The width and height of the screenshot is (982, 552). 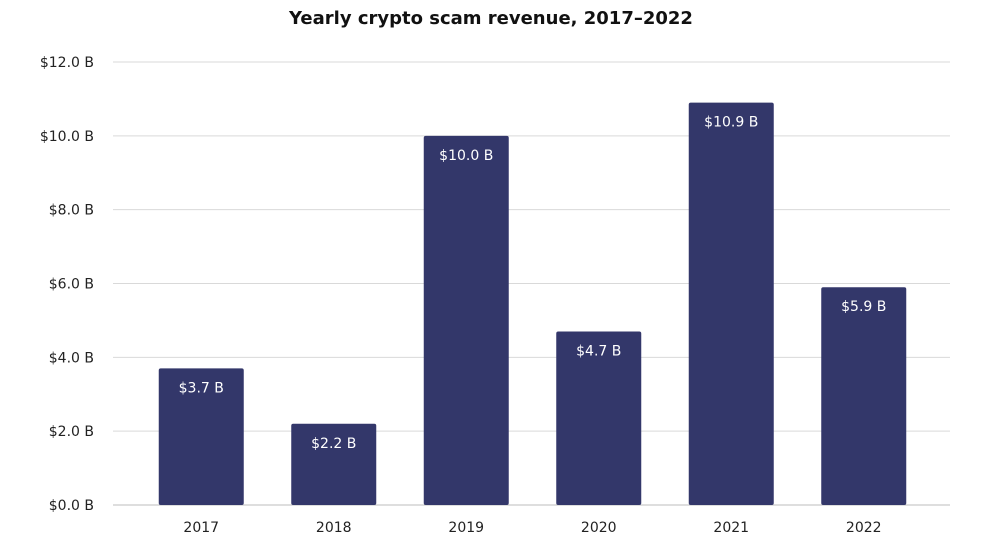 I want to click on y-tick-label: $4.0 B, so click(x=71, y=358).